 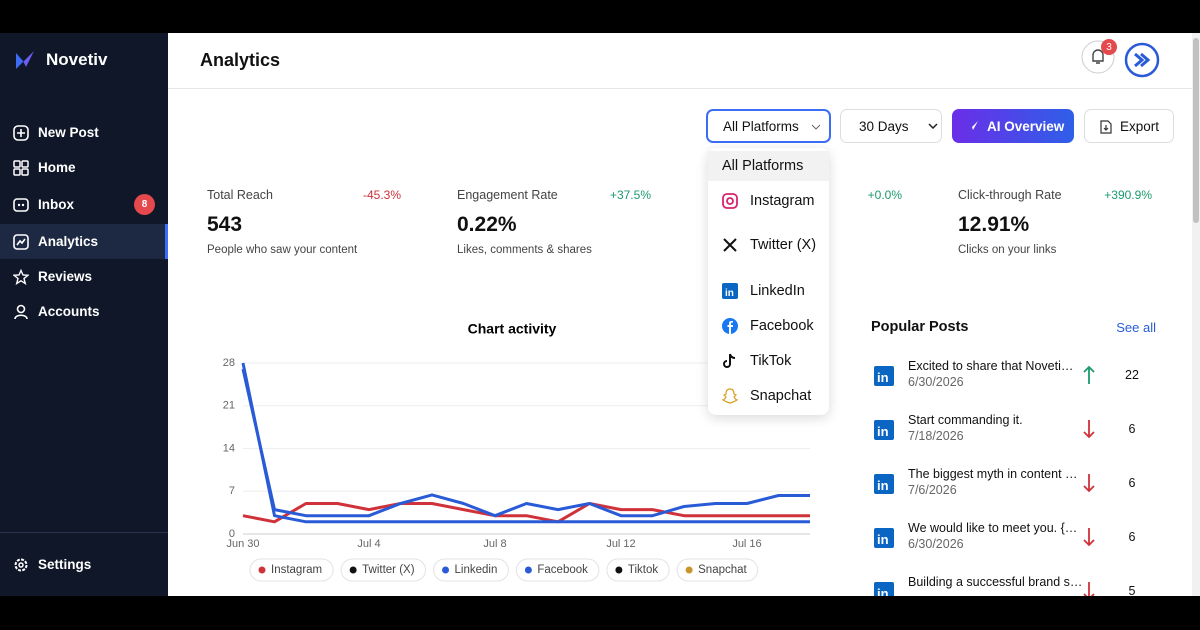 I want to click on x-tick-label: Jun 30, so click(x=242, y=544).